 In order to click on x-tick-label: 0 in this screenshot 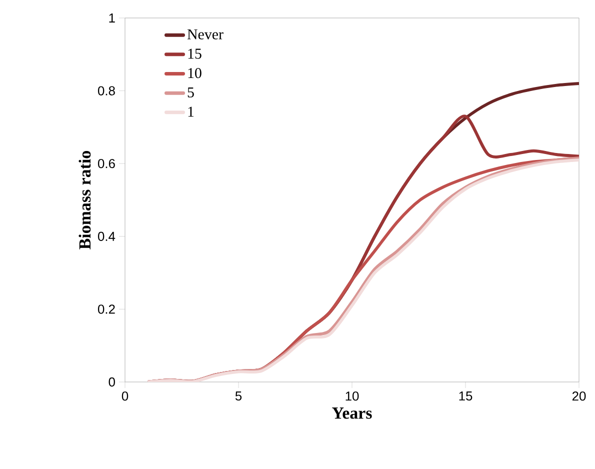, I will do `click(125, 396)`.